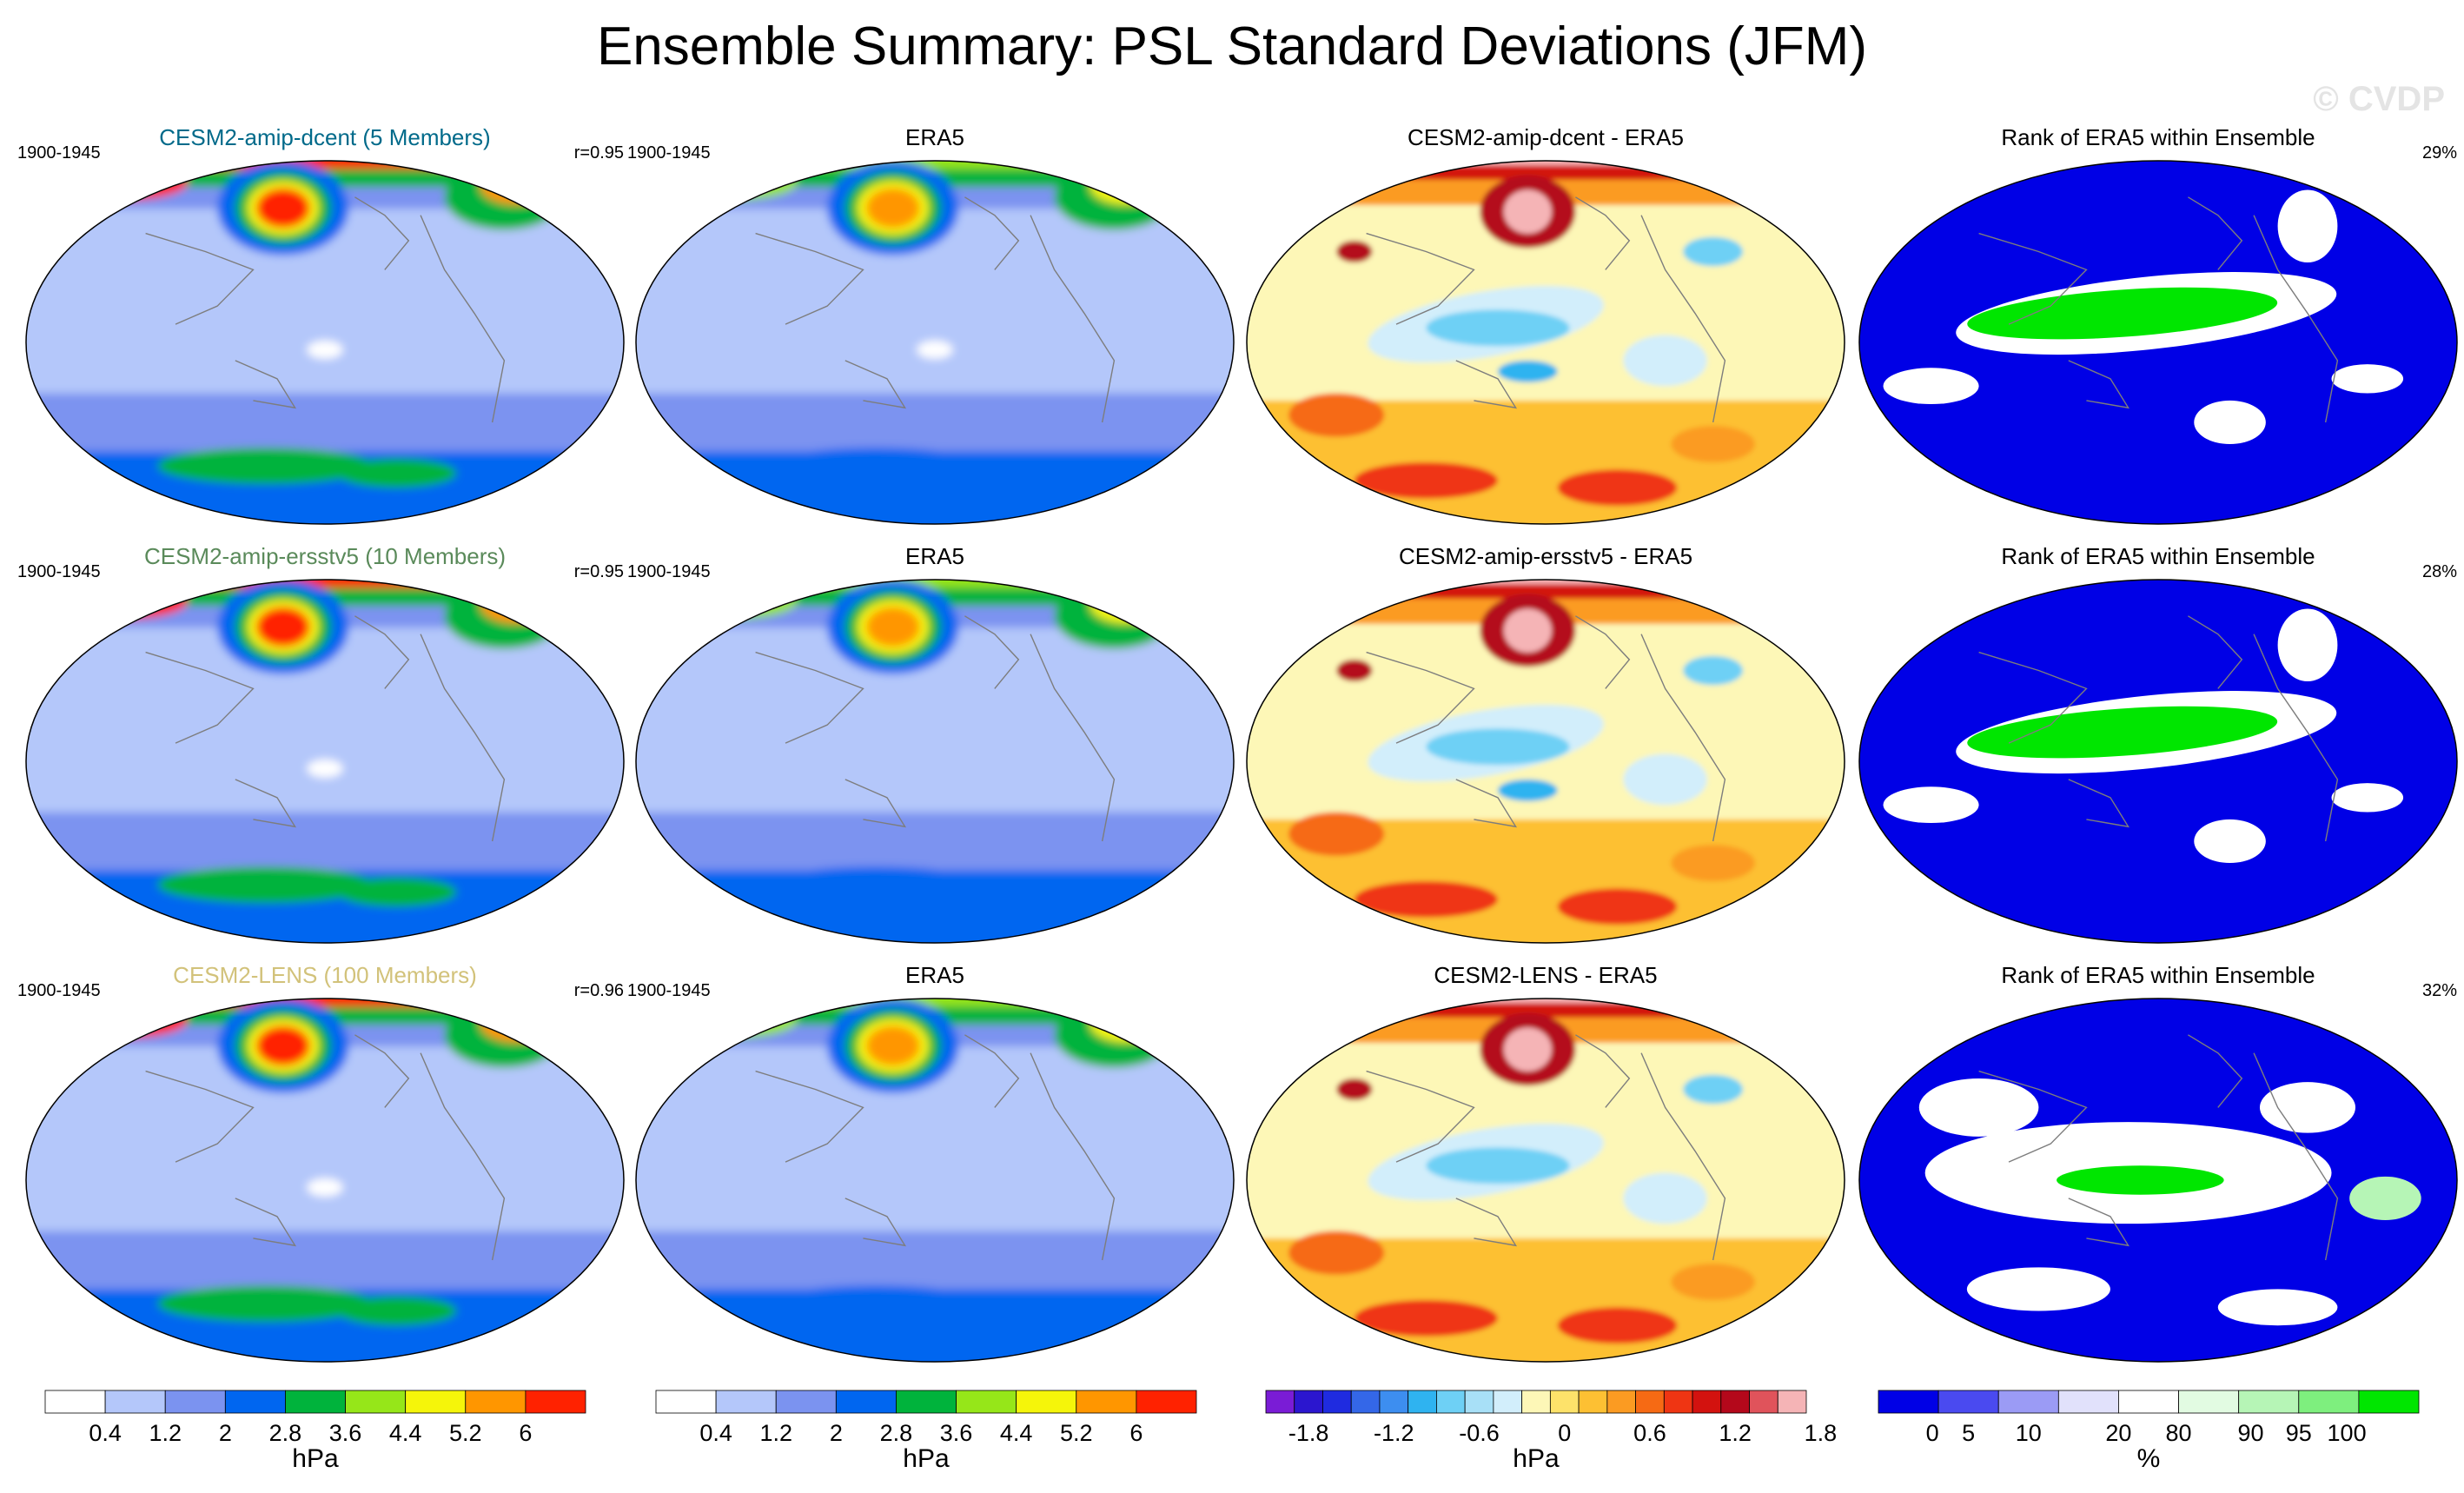  Describe the element at coordinates (405, 1433) in the screenshot. I see `colorbar-model-sd-tick-label: 4.4` at that location.